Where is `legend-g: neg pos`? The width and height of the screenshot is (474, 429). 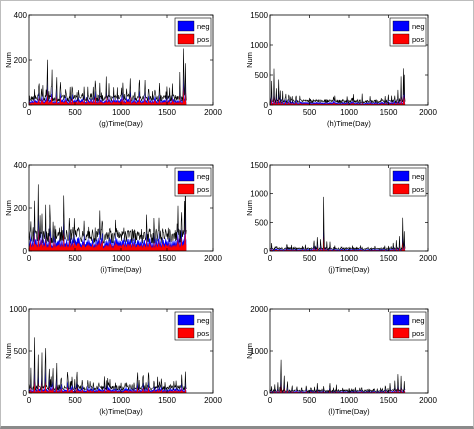
legend-g: neg pos is located at coordinates (193, 32).